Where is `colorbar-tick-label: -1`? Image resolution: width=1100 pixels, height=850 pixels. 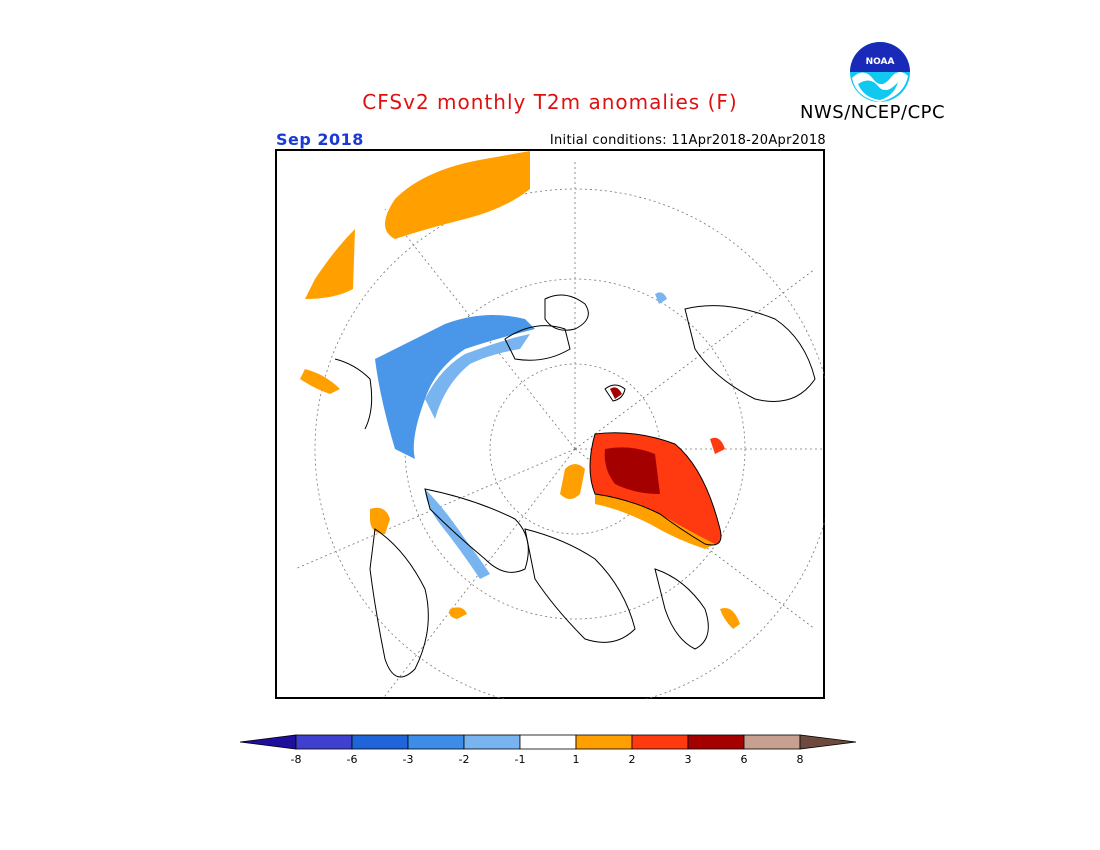
colorbar-tick-label: -1 is located at coordinates (520, 759).